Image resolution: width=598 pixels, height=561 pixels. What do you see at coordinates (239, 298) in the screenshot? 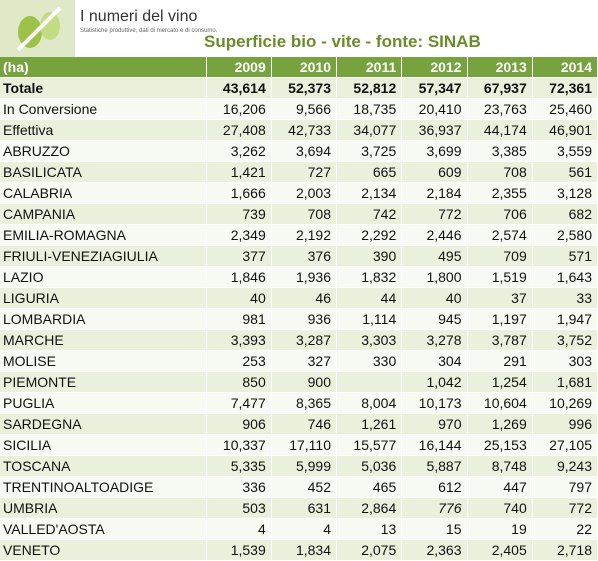
I see `table-cell: 40` at bounding box center [239, 298].